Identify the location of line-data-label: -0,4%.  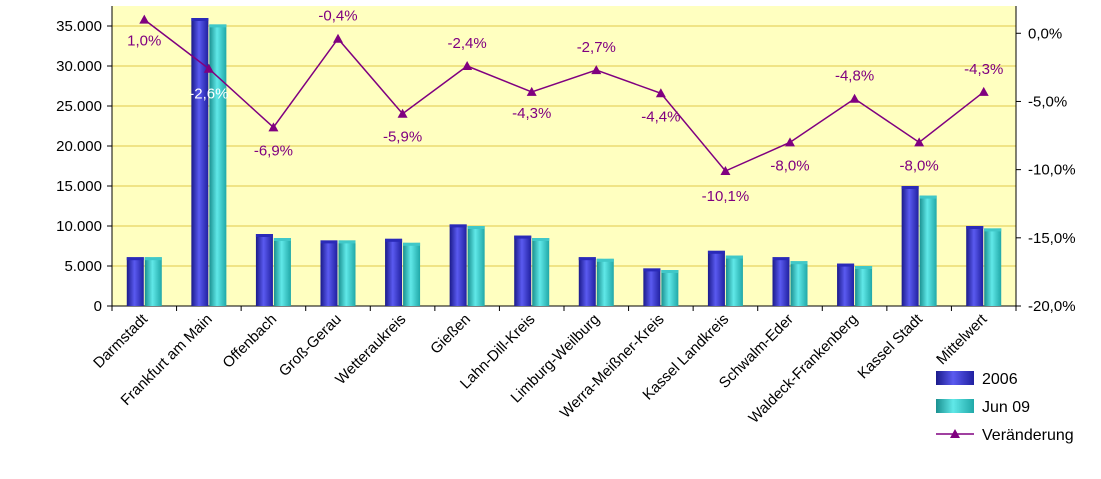
(337, 16).